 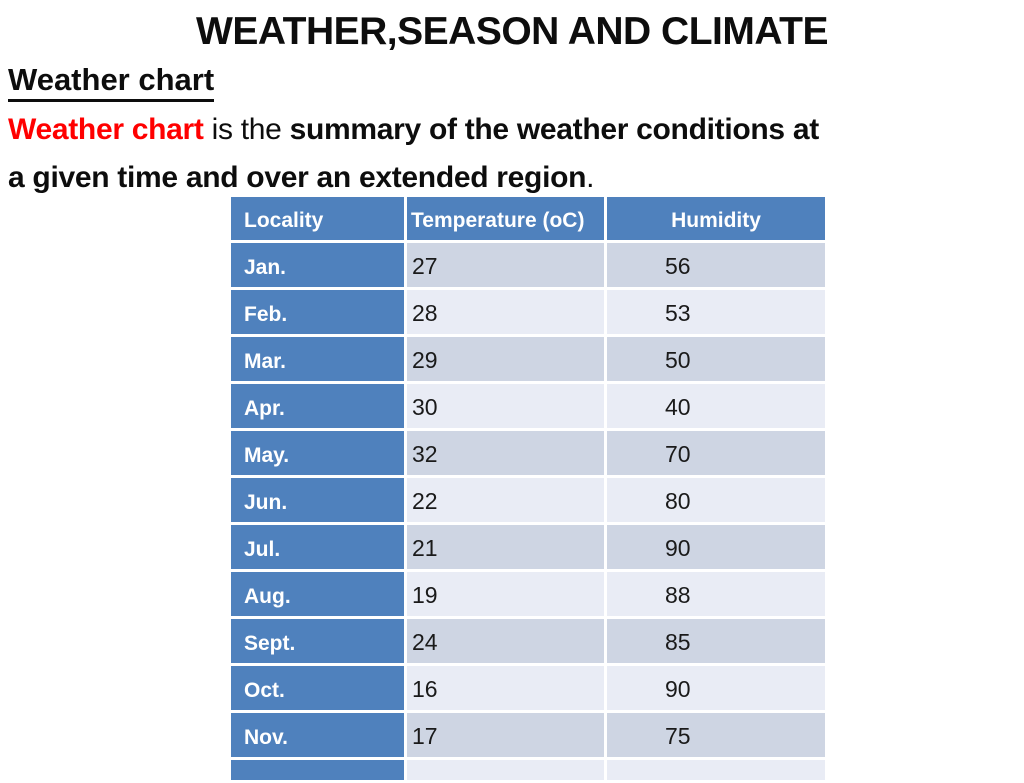 I want to click on humidity-cell, so click(x=716, y=770).